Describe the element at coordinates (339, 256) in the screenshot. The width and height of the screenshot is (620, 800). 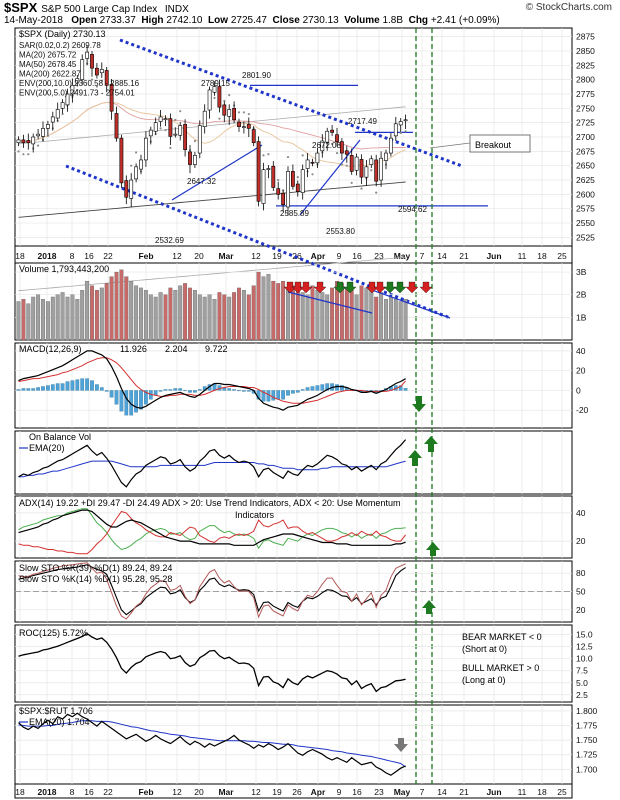
I see `x-tick-label-top: 9` at that location.